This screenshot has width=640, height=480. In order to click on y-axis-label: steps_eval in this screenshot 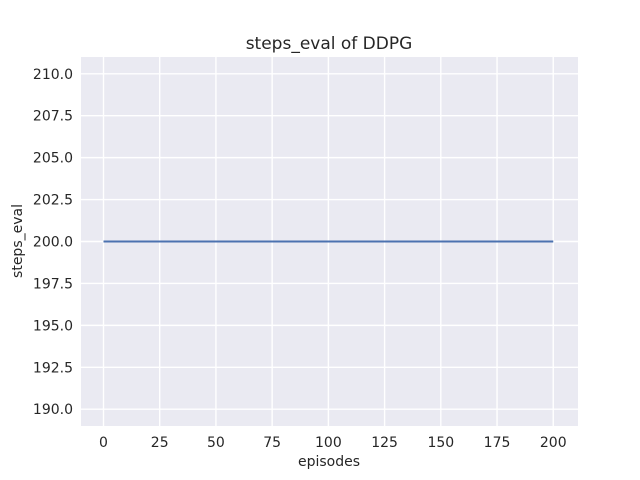, I will do `click(18, 241)`.